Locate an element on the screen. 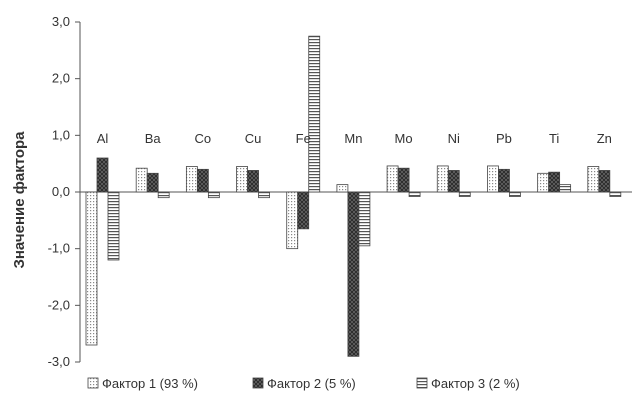 The width and height of the screenshot is (637, 399). category-label-mn: Mn is located at coordinates (353, 138).